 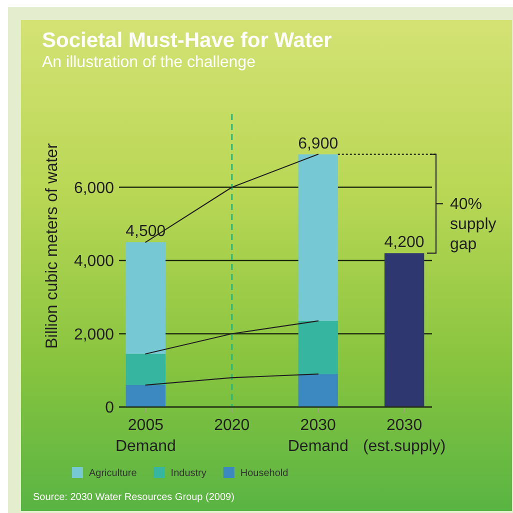 What do you see at coordinates (94, 335) in the screenshot?
I see `y-tick-label: 2,000` at bounding box center [94, 335].